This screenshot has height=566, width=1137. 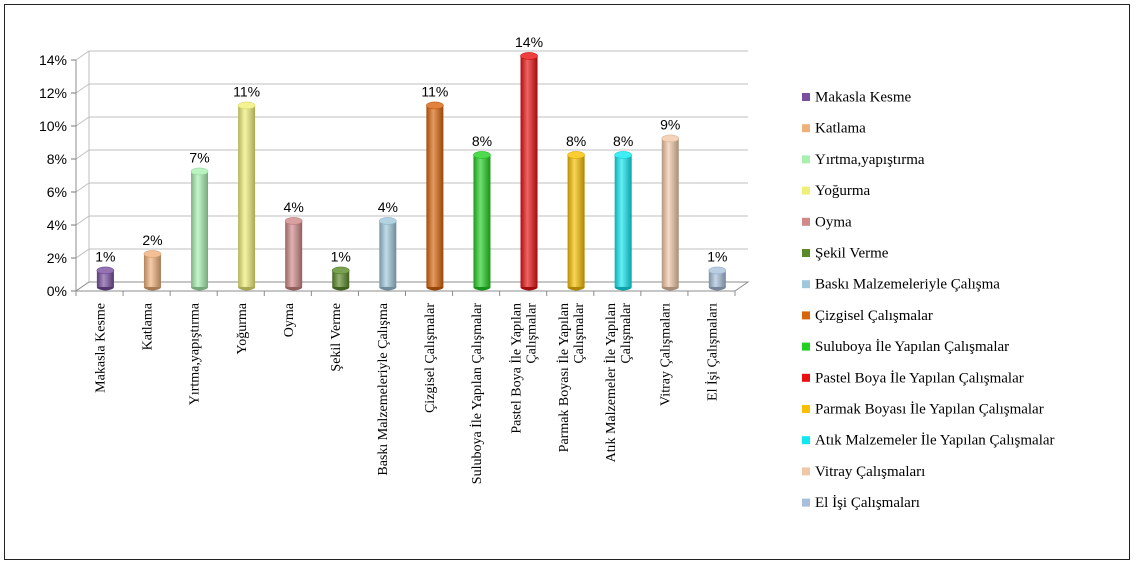 I want to click on category-label: Pastel Boya İle Yapılan, so click(x=517, y=368).